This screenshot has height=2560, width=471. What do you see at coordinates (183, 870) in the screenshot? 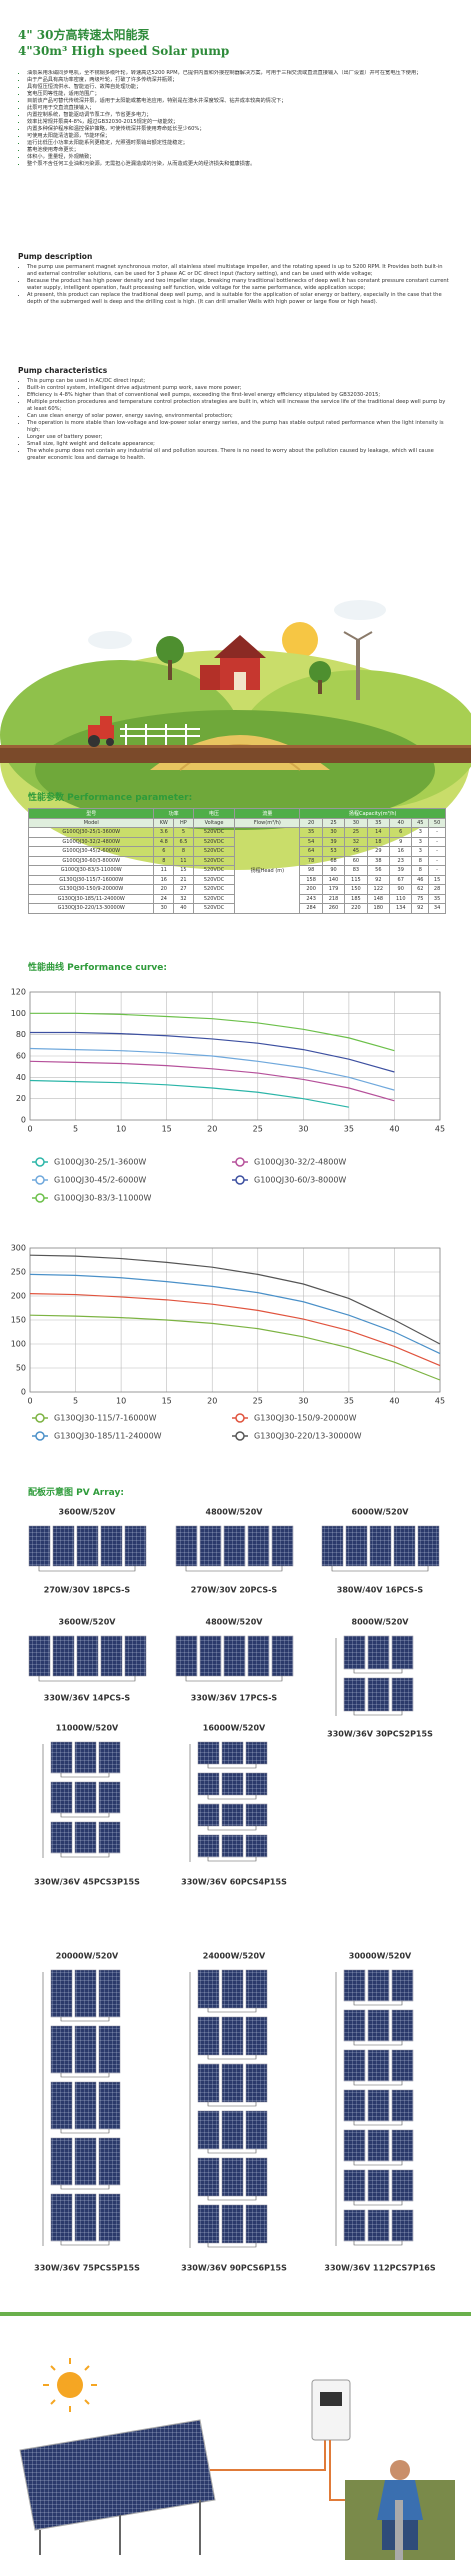
I see `table-cell: 15` at bounding box center [183, 870].